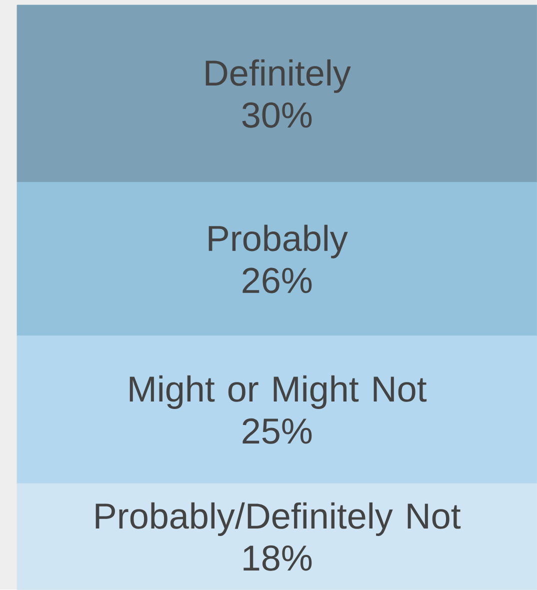  Describe the element at coordinates (277, 281) in the screenshot. I see `data-label: 26%` at that location.